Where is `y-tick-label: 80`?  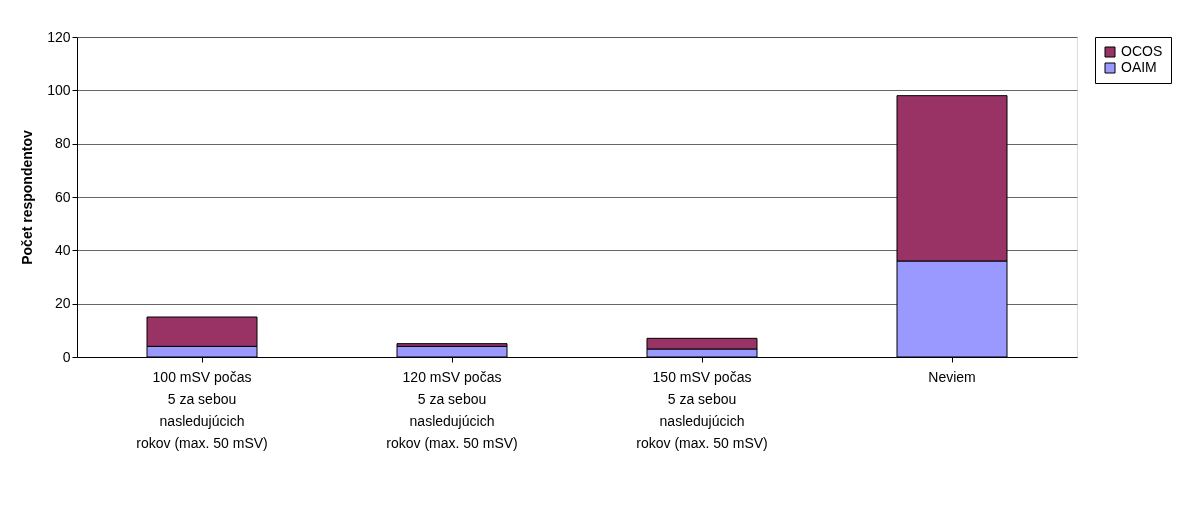
y-tick-label: 80 is located at coordinates (62, 143).